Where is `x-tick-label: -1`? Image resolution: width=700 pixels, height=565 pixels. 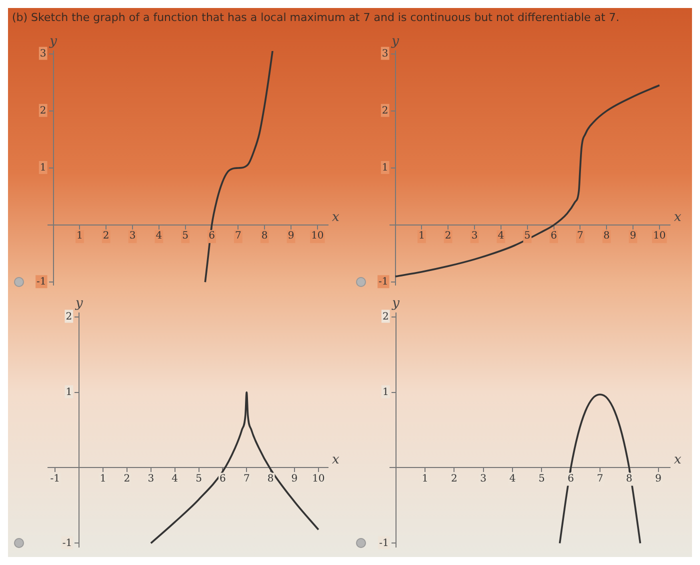
x-tick-label: -1 is located at coordinates (55, 478).